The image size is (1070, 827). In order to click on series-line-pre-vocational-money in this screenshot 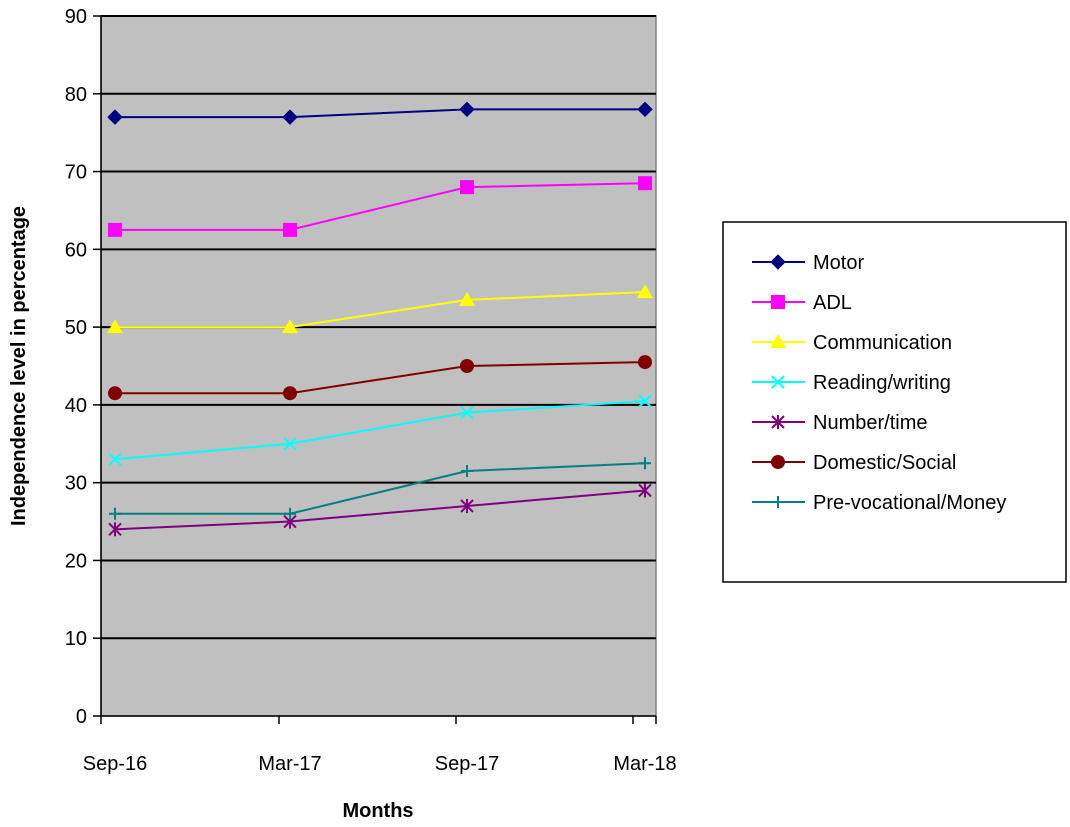, I will do `click(380, 488)`.